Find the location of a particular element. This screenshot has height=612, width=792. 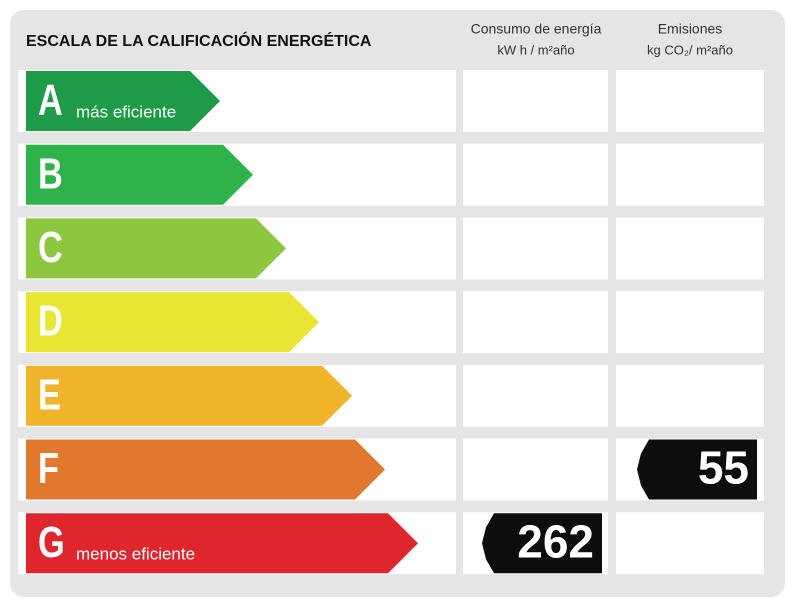

column-unit: kW h / m²año is located at coordinates (535, 49).